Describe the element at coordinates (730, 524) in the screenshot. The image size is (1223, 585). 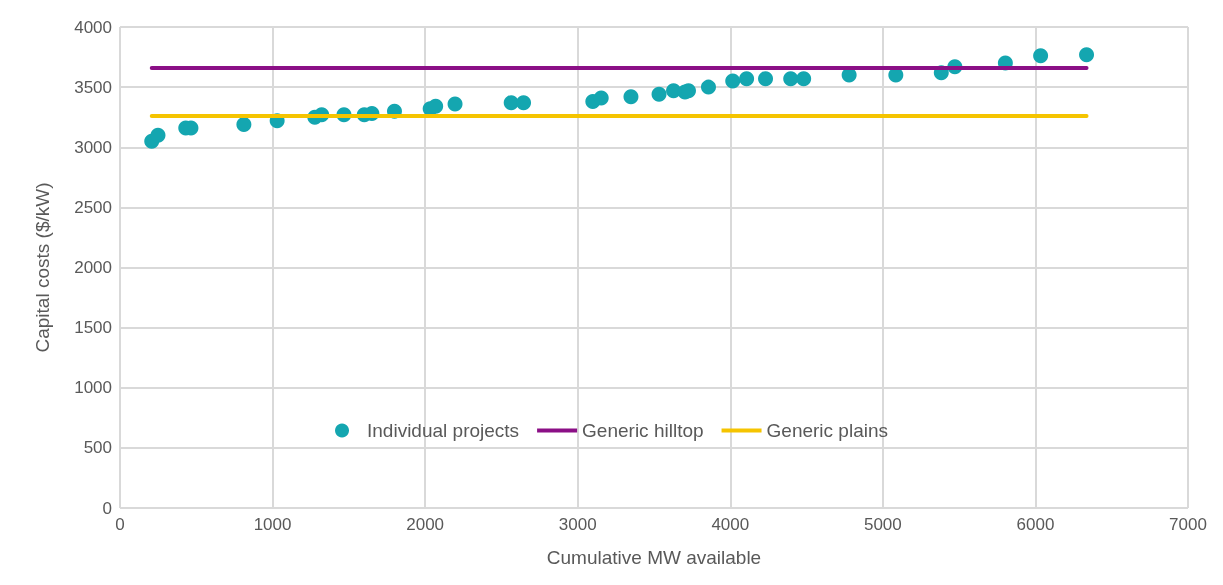
I see `x-tick-label: 4000` at that location.